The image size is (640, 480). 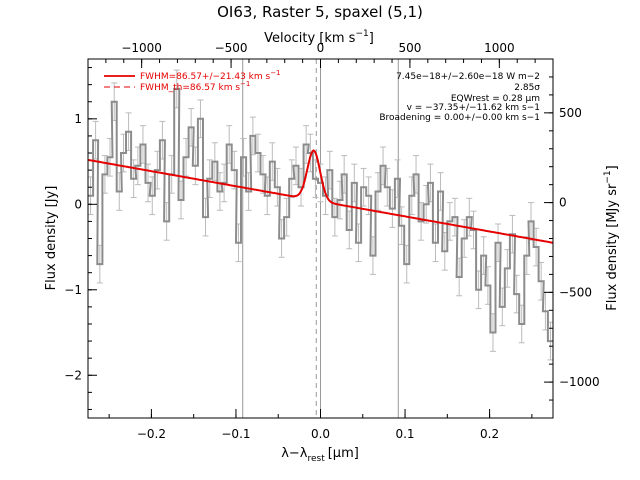 What do you see at coordinates (319, 37) in the screenshot?
I see `top-axis-label: Velocity [km s−1]` at bounding box center [319, 37].